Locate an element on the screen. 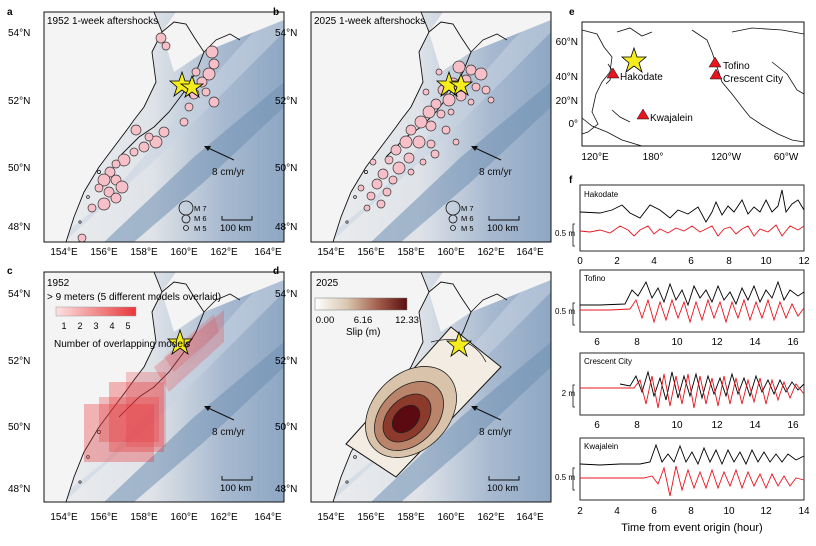 The height and width of the screenshot is (546, 816). svg-text: Slip (m) is located at coordinates (363, 332).